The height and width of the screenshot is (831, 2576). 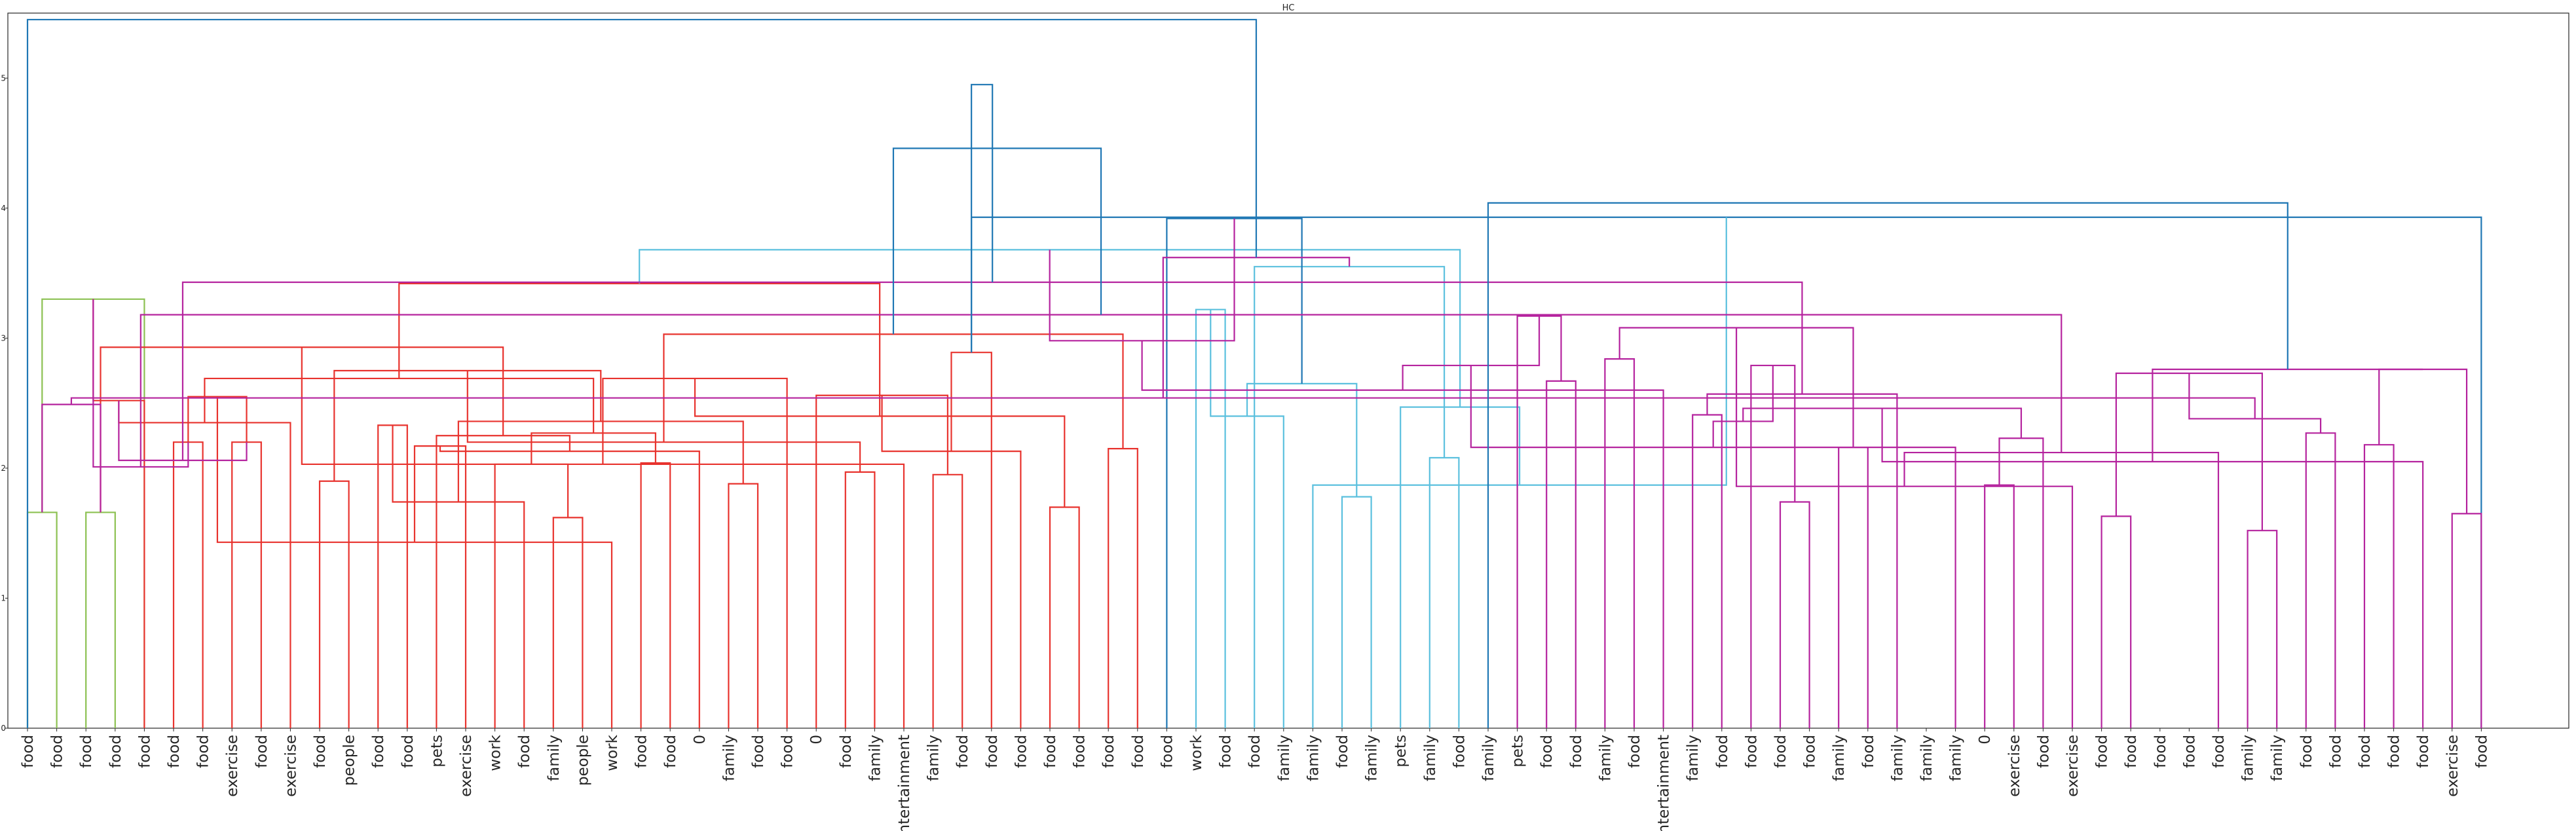 I want to click on y-tick-label: 0, so click(x=3, y=728).